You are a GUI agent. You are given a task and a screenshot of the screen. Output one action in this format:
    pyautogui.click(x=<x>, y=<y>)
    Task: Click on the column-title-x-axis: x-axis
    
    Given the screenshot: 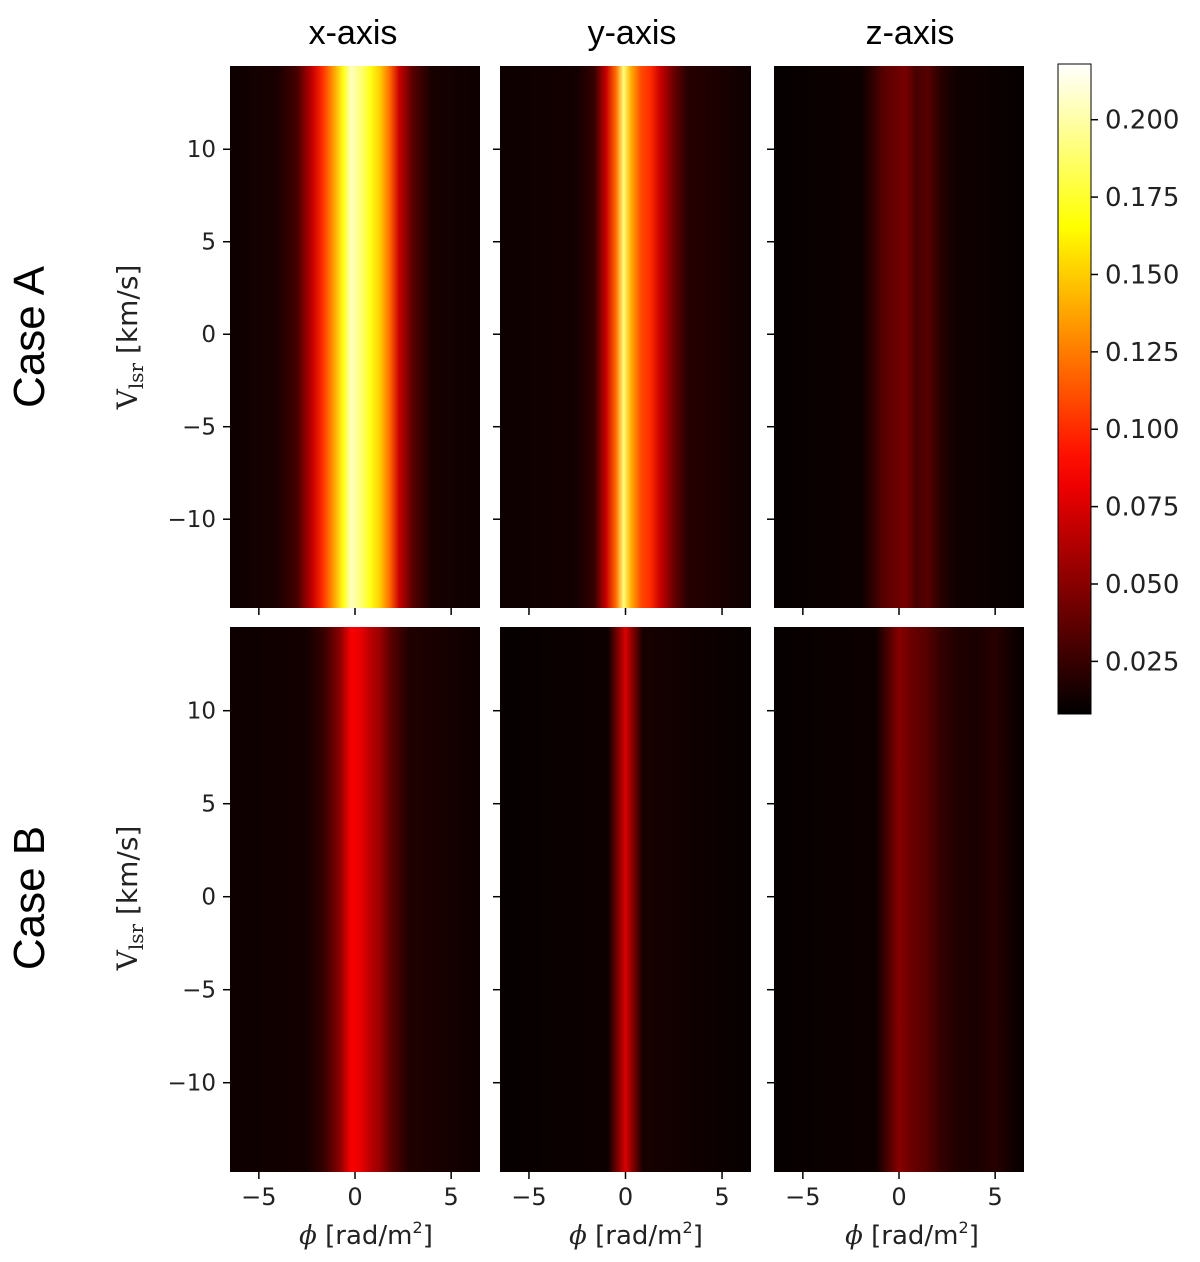 What is the action you would take?
    pyautogui.click(x=353, y=33)
    